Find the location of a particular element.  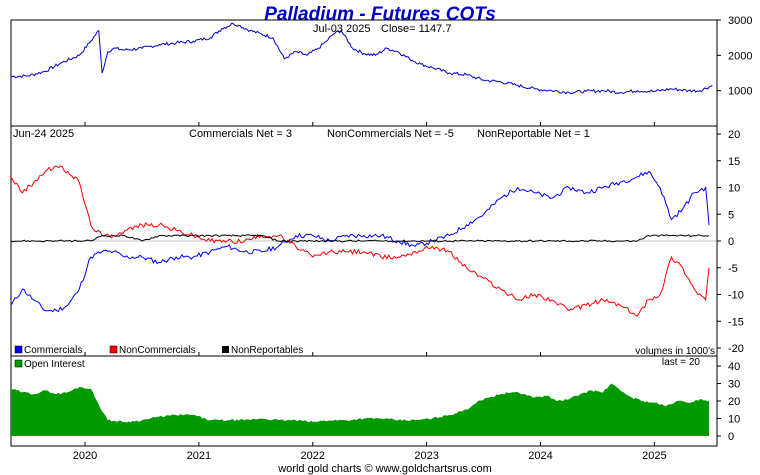

commercials-net: Commercials Net = 3 is located at coordinates (240, 134).